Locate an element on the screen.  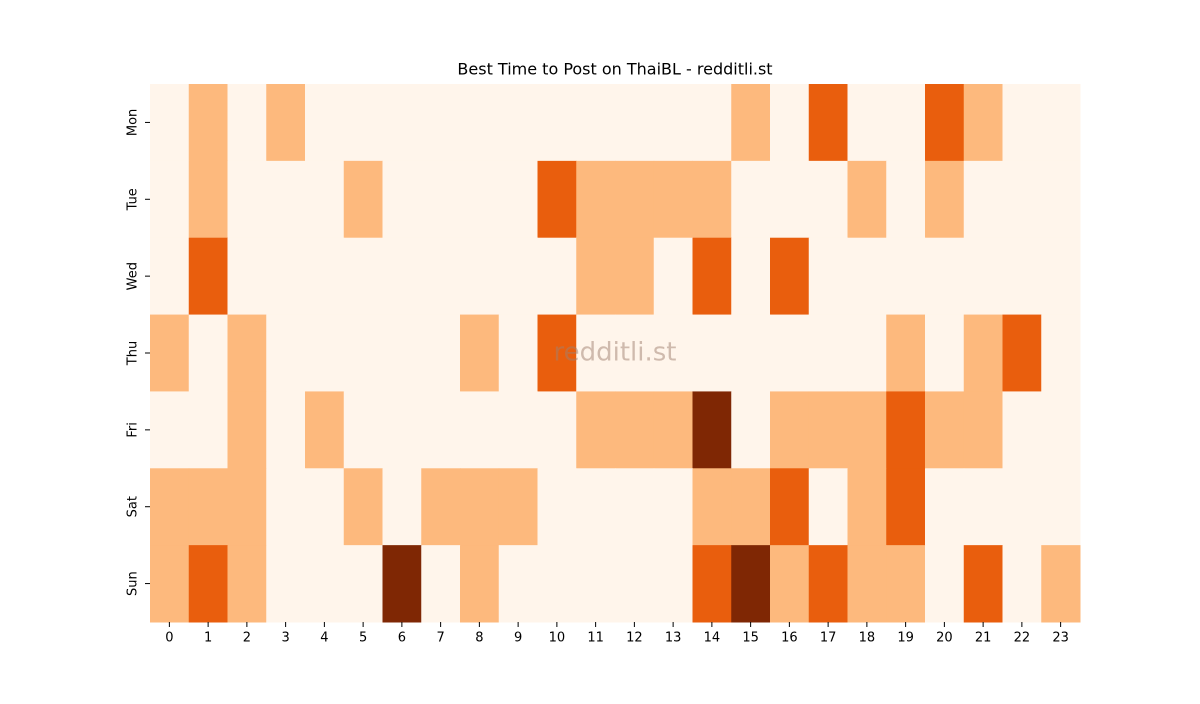
x-tick-label: 9 is located at coordinates (518, 638).